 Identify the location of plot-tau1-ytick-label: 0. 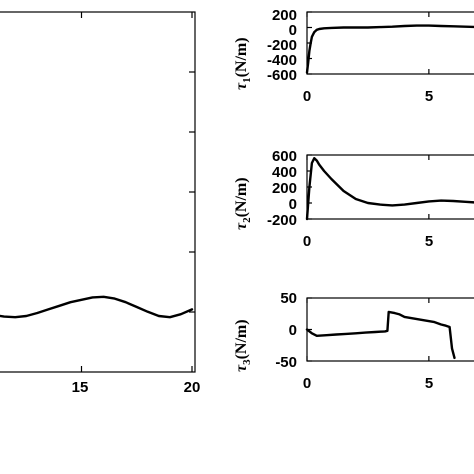
(293, 30).